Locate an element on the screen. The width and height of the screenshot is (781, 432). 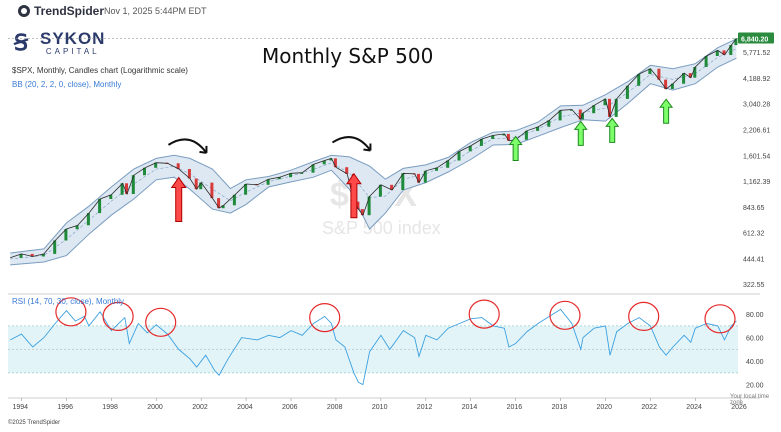
rsi-tick-label: 40.00 is located at coordinates (755, 362).